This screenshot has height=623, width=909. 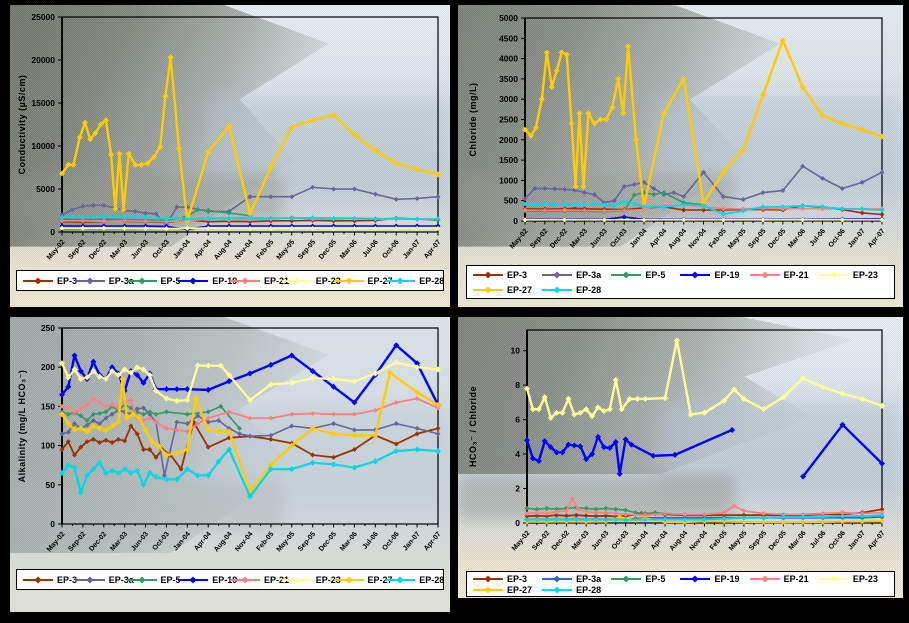 What do you see at coordinates (473, 426) in the screenshot?
I see `y-axis-title: HCO₃⁻ / Chloride` at bounding box center [473, 426].